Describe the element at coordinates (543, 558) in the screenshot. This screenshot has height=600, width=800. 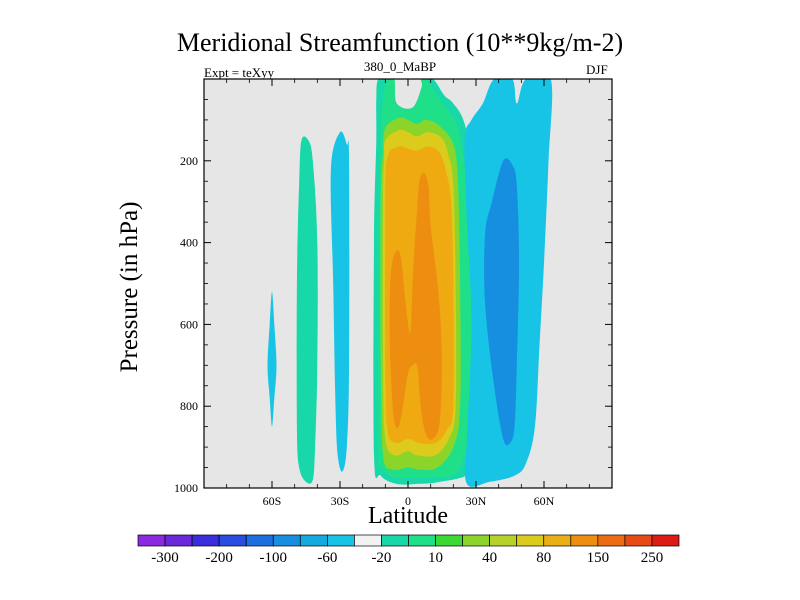
I see `colorbar-label: 80` at that location.